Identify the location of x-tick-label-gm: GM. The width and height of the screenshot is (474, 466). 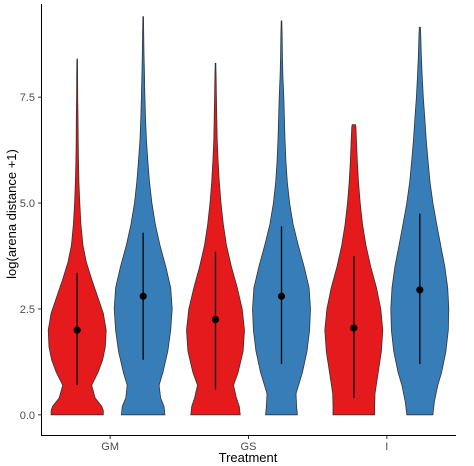
(110, 447).